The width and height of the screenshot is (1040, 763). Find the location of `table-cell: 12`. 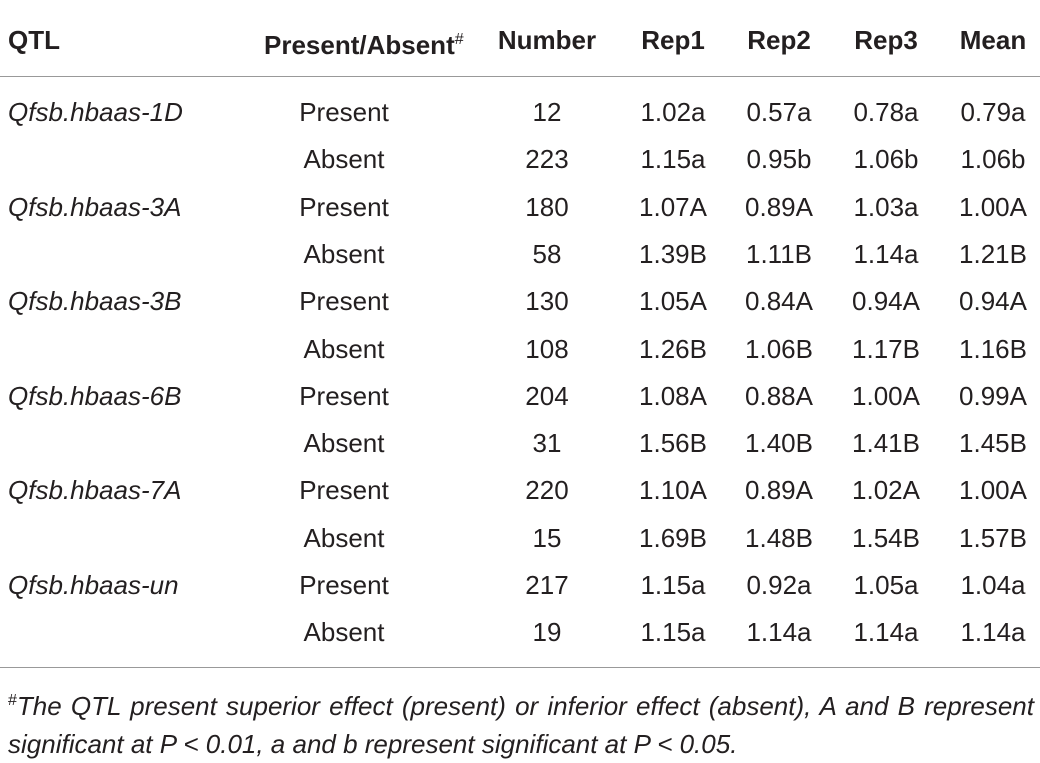

table-cell: 12 is located at coordinates (547, 112).